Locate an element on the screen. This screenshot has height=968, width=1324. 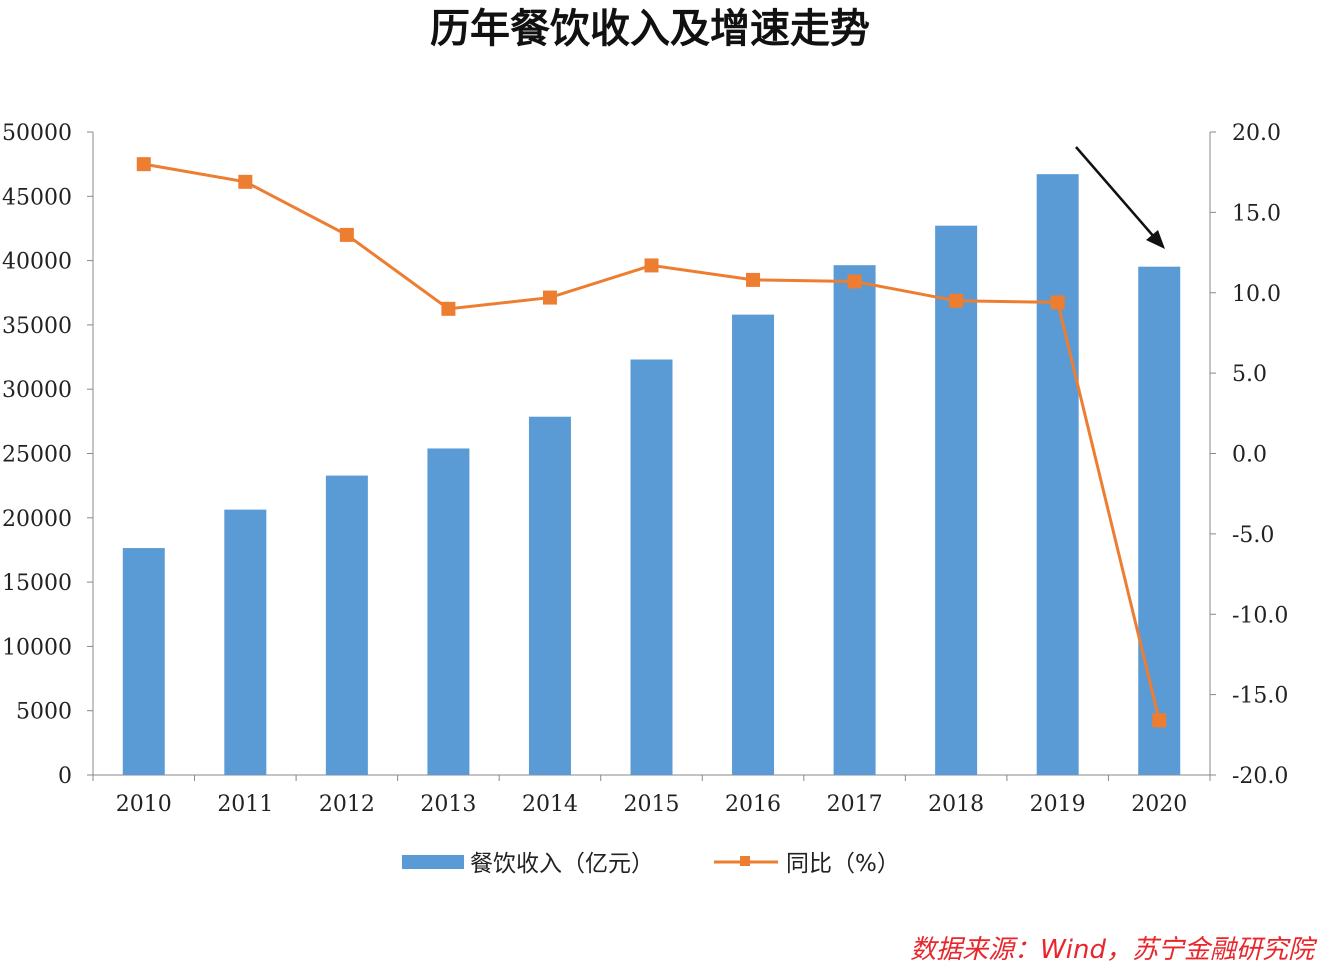
left-tick-label: 35000 is located at coordinates (37, 326).